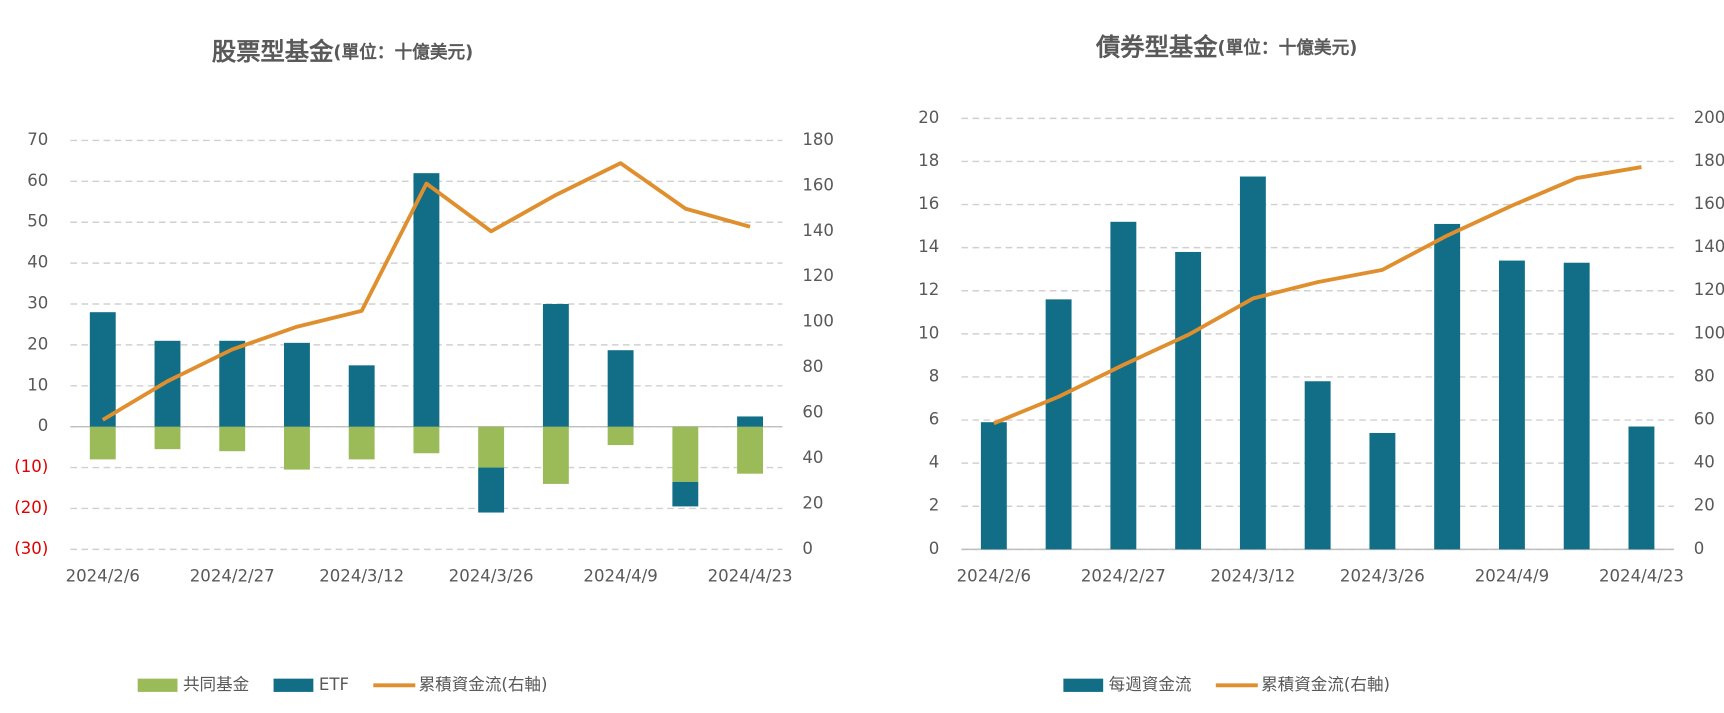  What do you see at coordinates (928, 289) in the screenshot?
I see `y-tick-label: 12` at bounding box center [928, 289].